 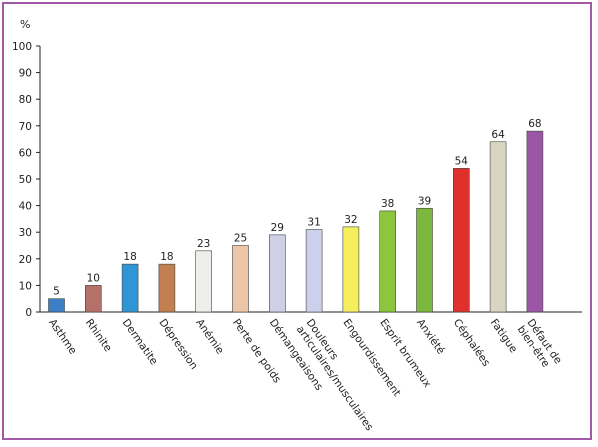 What do you see at coordinates (534, 124) in the screenshot?
I see `value-label: 68` at bounding box center [534, 124].